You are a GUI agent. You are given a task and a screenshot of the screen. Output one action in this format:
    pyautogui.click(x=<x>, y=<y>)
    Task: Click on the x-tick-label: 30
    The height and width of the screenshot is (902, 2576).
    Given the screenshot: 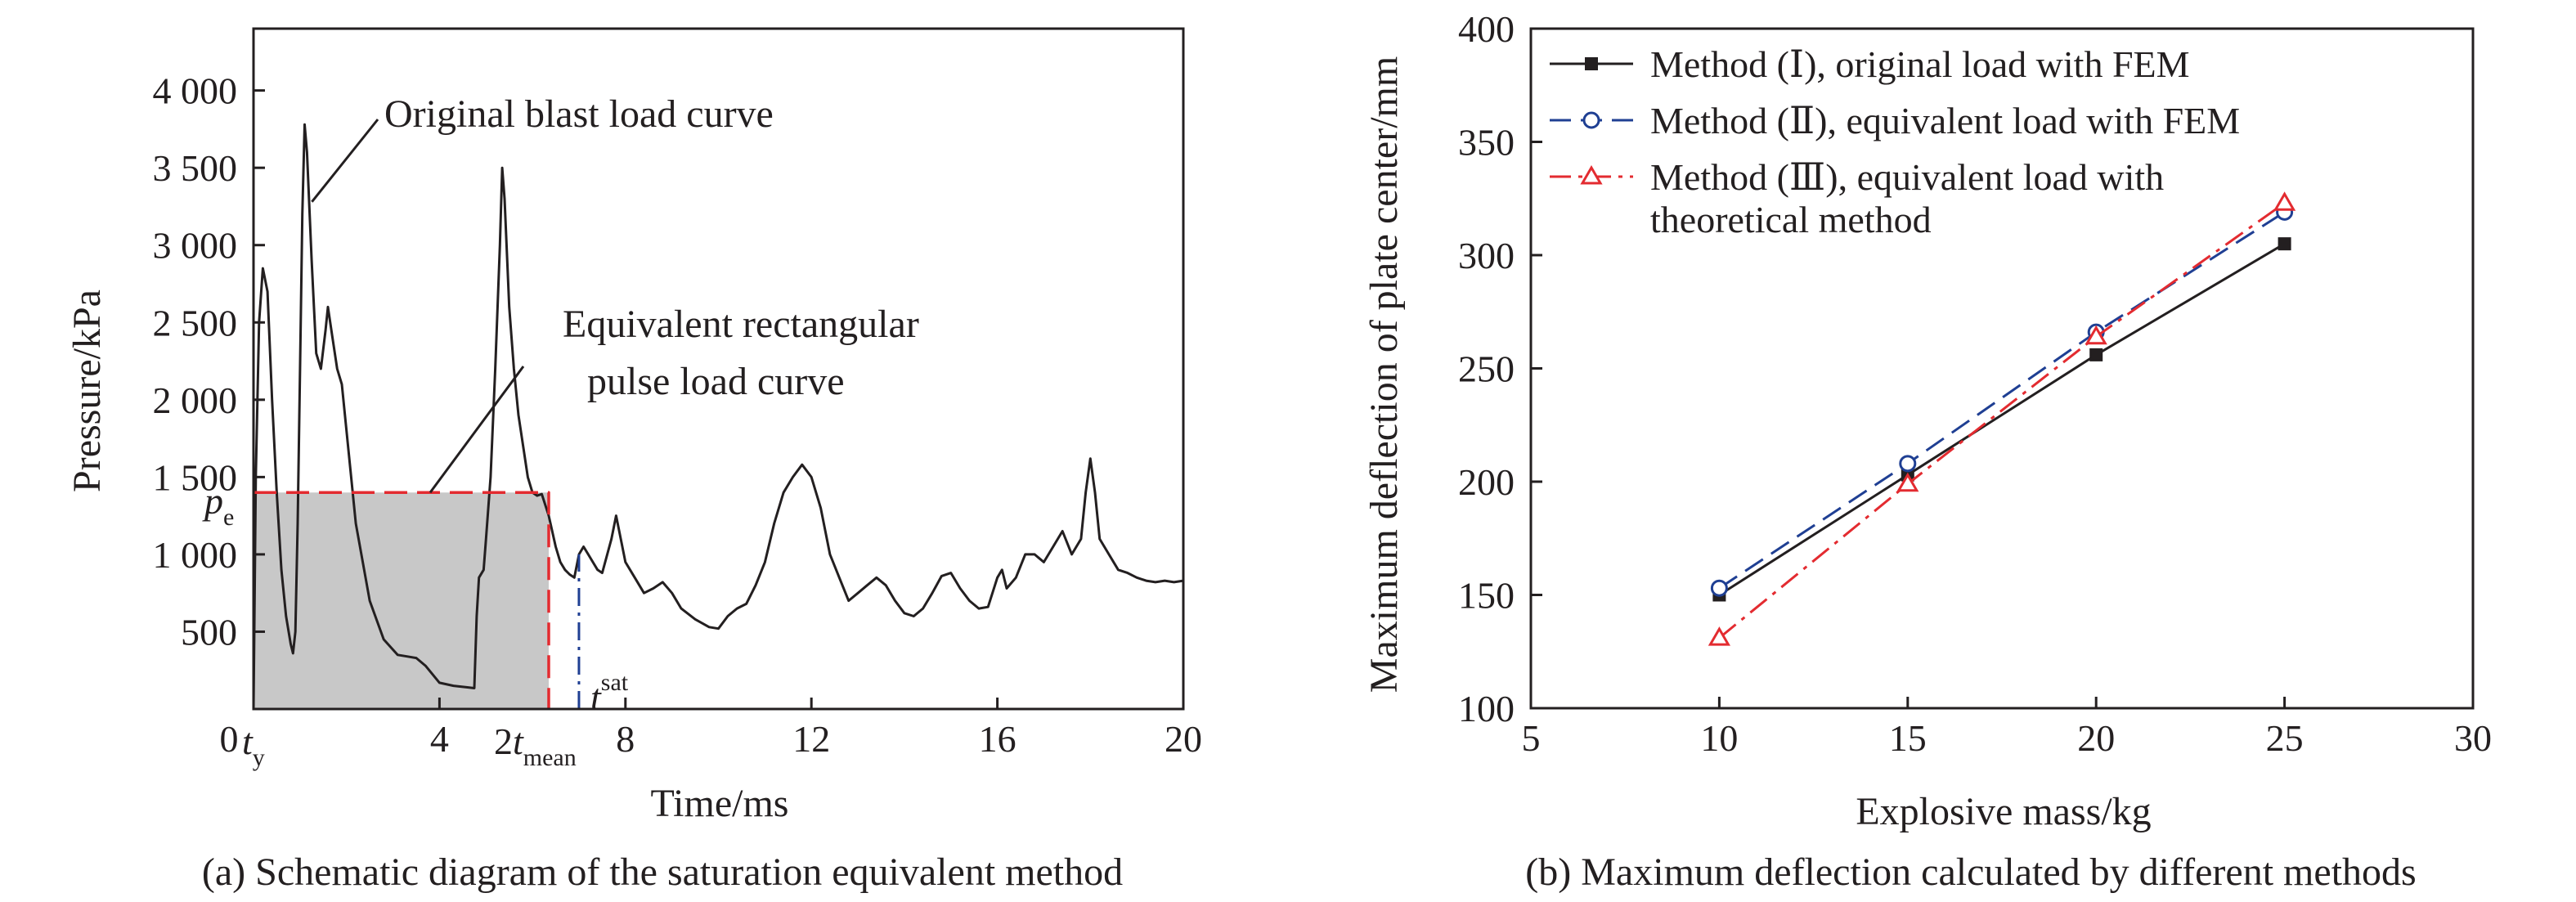 What is the action you would take?
    pyautogui.click(x=2473, y=738)
    